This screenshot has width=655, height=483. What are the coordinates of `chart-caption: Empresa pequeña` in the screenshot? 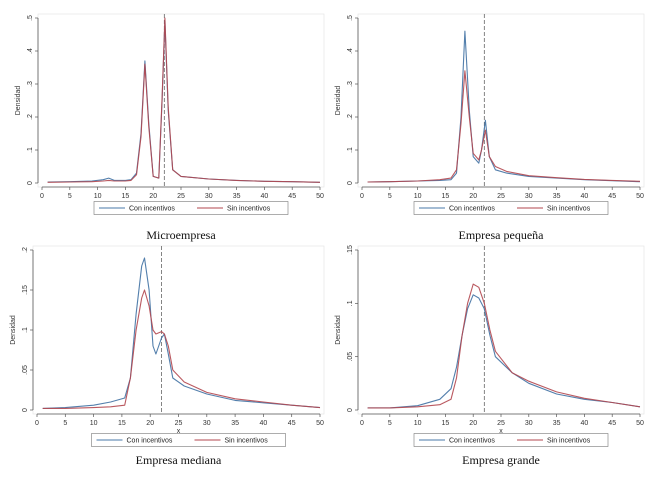 It's located at (501, 235).